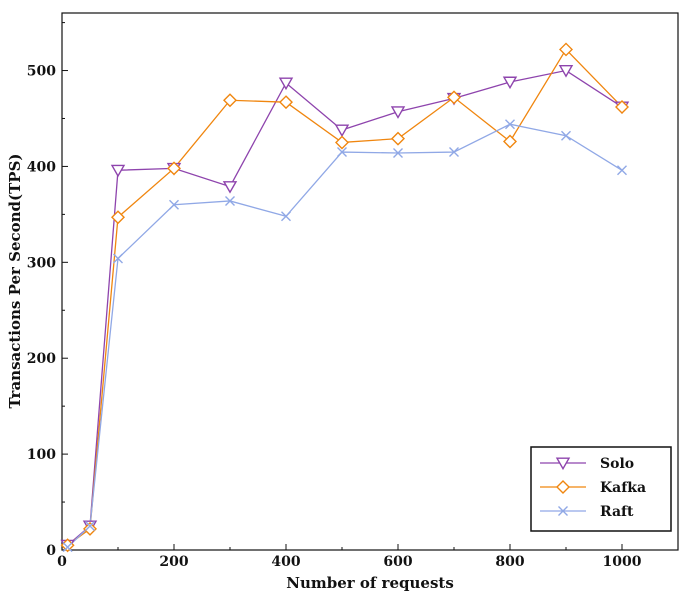 The width and height of the screenshot is (700, 600). I want to click on y-tick-label: 200, so click(41, 359).